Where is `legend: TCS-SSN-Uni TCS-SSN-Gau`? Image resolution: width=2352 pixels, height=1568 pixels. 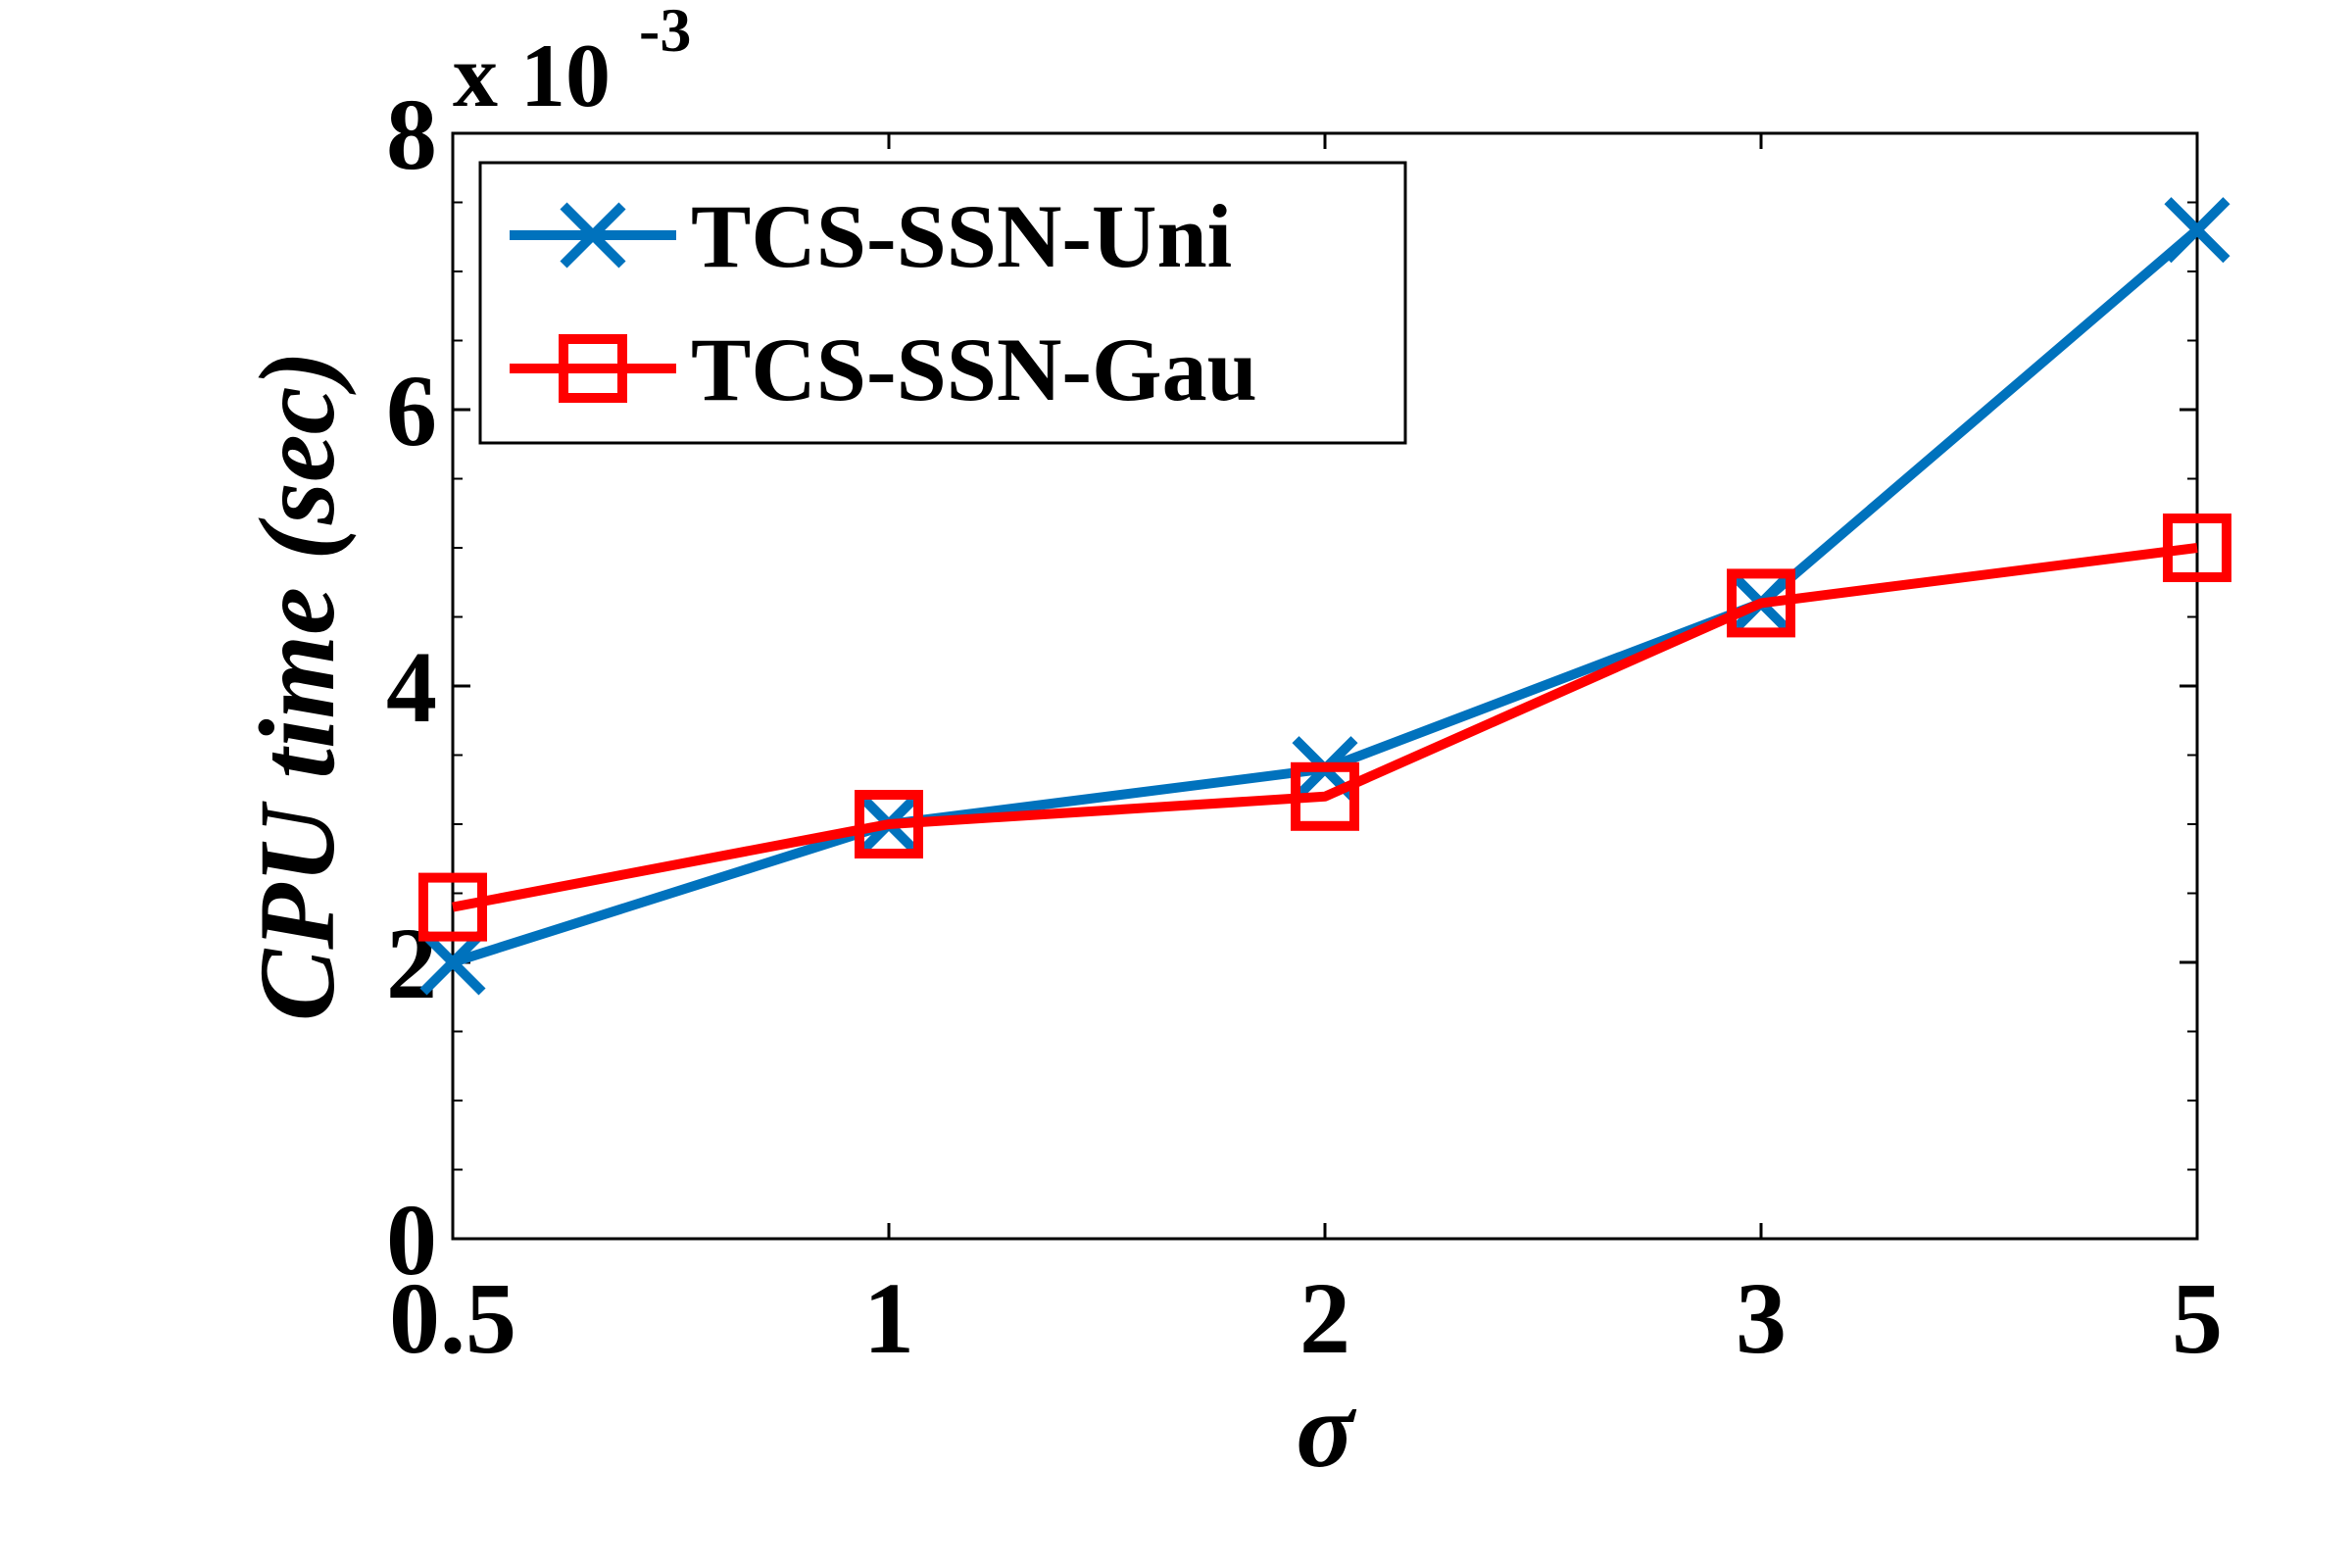 legend: TCS-SSN-Uni TCS-SSN-Gau is located at coordinates (942, 303).